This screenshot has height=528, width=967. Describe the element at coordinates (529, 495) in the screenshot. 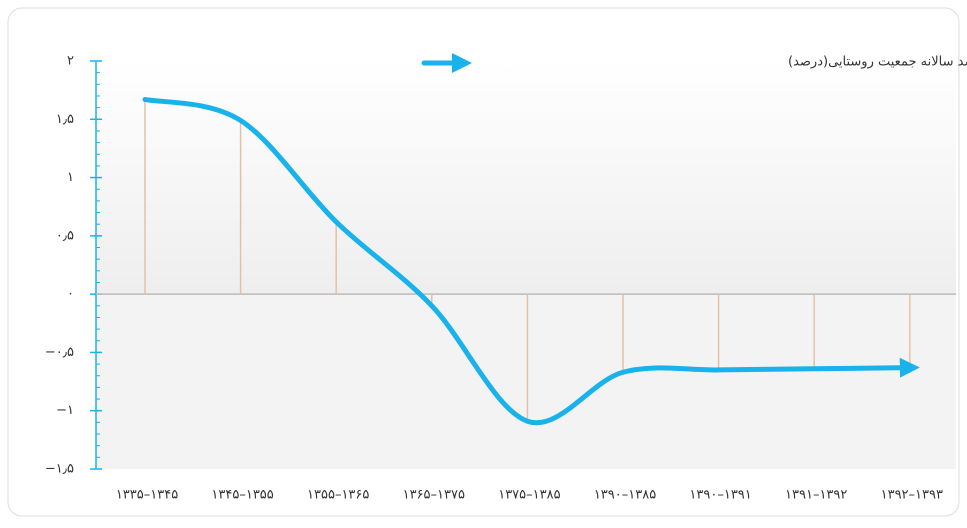

I see `x-tick-label: ۱۳۷۵–۱۳۸۵` at that location.